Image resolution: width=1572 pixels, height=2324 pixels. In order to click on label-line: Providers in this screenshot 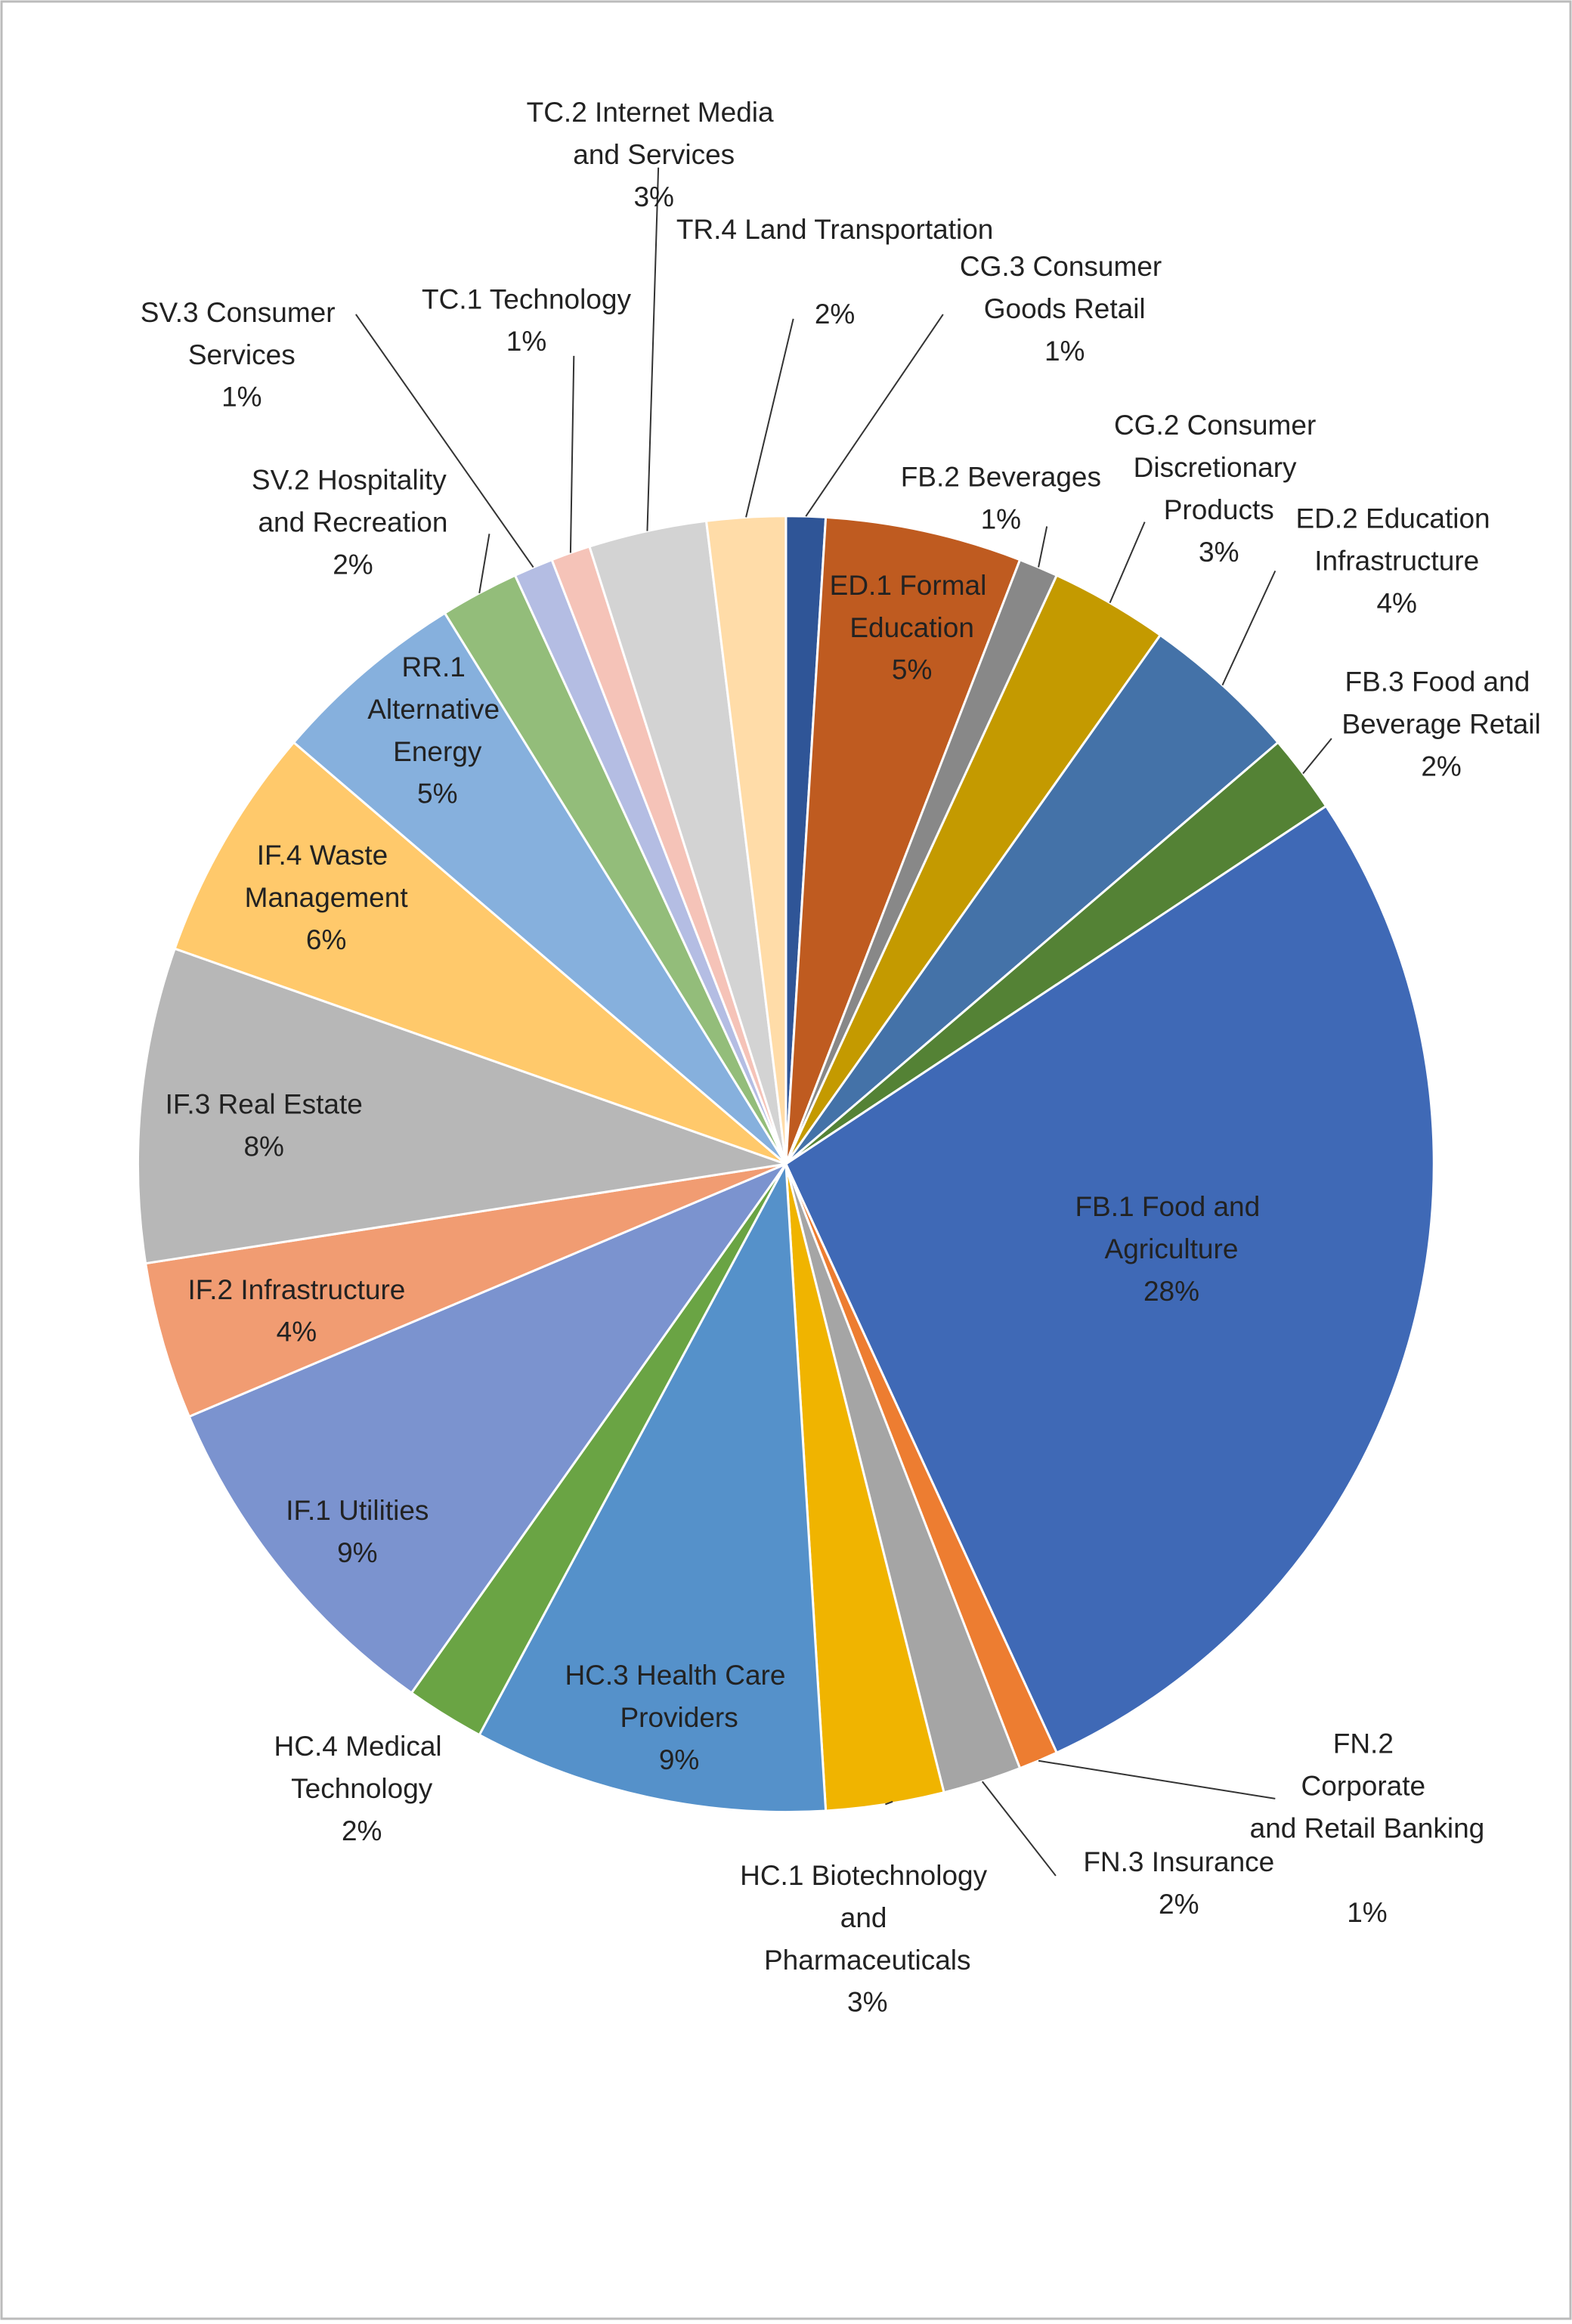, I will do `click(679, 1717)`.